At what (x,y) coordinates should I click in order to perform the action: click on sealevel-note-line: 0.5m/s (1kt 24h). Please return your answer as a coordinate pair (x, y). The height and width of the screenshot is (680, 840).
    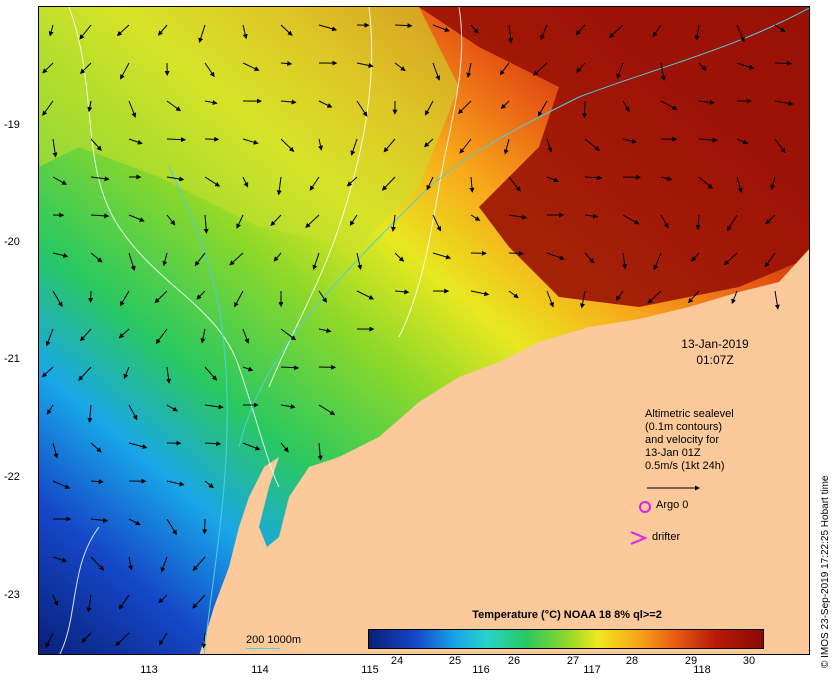
    Looking at the image, I should click on (685, 466).